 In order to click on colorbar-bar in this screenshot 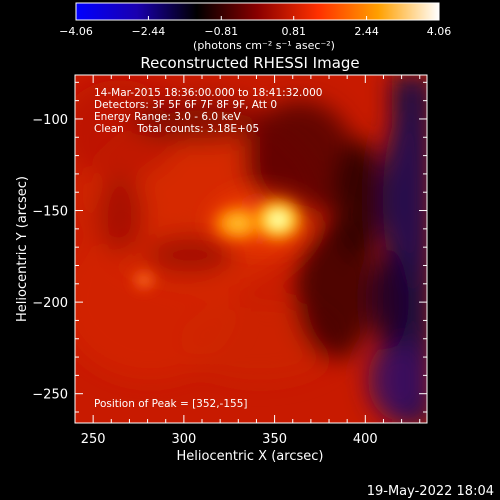, I will do `click(257, 11)`.